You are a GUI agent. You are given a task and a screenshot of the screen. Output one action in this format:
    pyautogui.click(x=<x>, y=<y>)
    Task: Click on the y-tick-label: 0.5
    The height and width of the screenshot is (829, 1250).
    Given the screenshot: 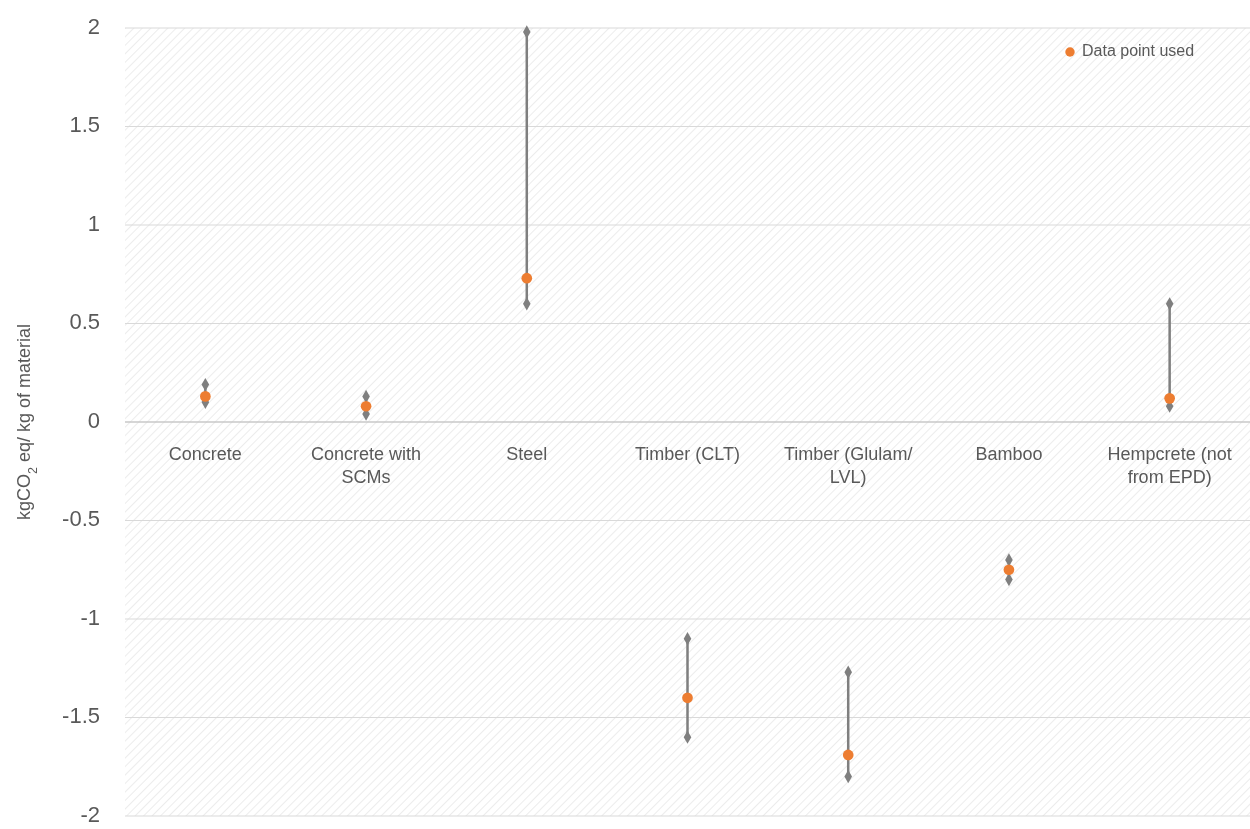 What is the action you would take?
    pyautogui.click(x=84, y=322)
    